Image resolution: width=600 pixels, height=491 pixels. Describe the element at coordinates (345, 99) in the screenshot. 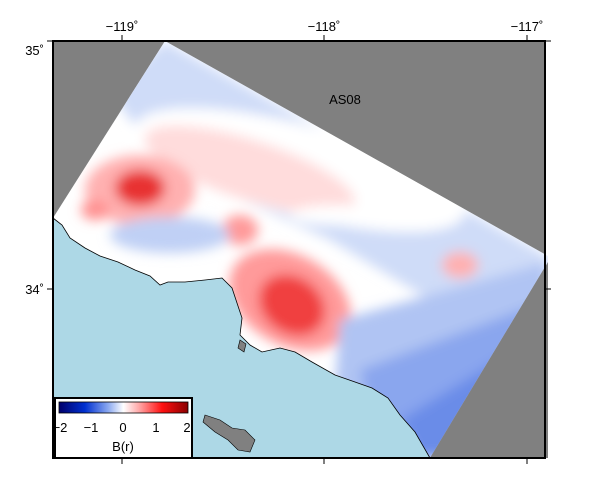

I see `model-label: AS08` at that location.